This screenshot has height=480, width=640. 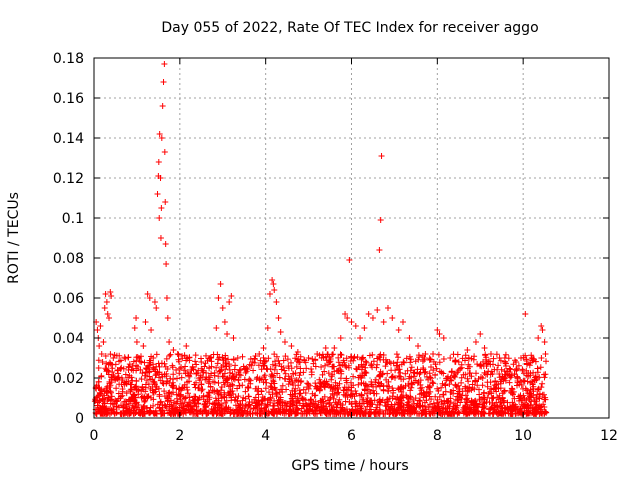 I want to click on y-tick-label: 0.08, so click(x=68, y=259).